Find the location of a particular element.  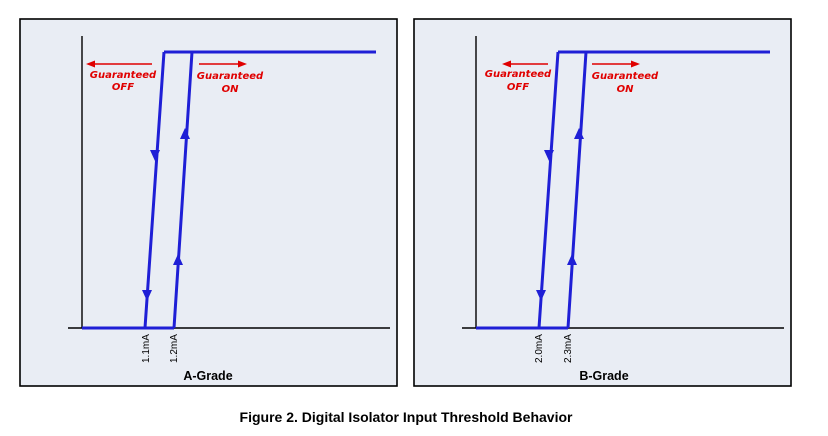

panel-b-guaranteed-off-line1: Guaranteed is located at coordinates (518, 74).